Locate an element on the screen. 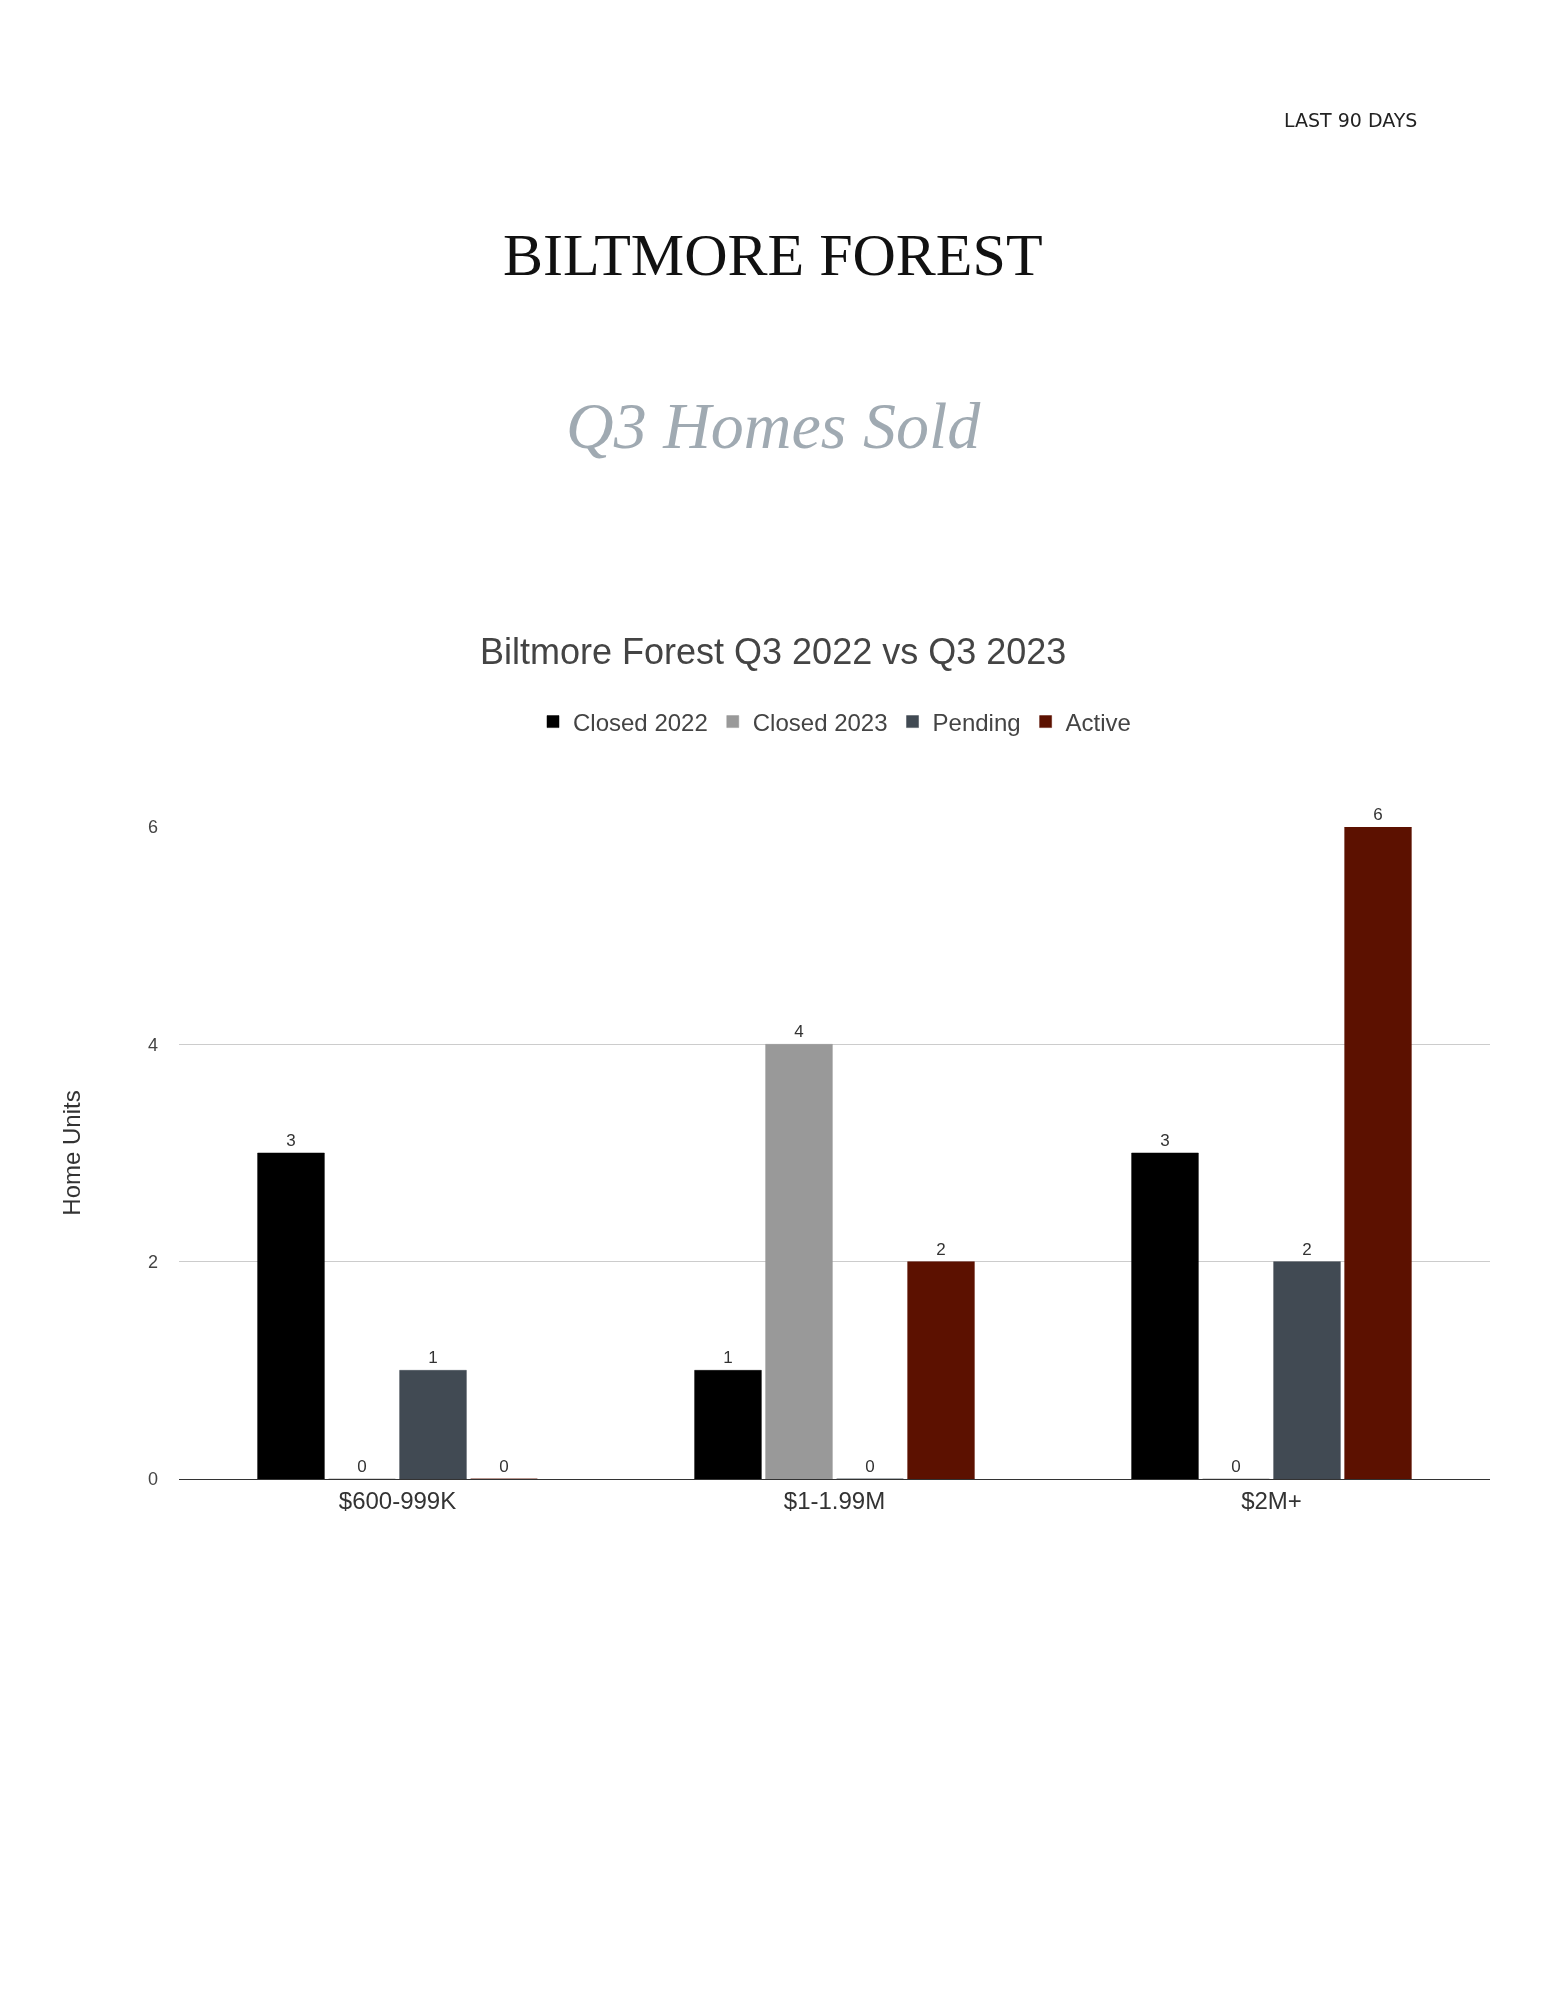  chart-title: BILTMORE FOREST is located at coordinates (773, 255).